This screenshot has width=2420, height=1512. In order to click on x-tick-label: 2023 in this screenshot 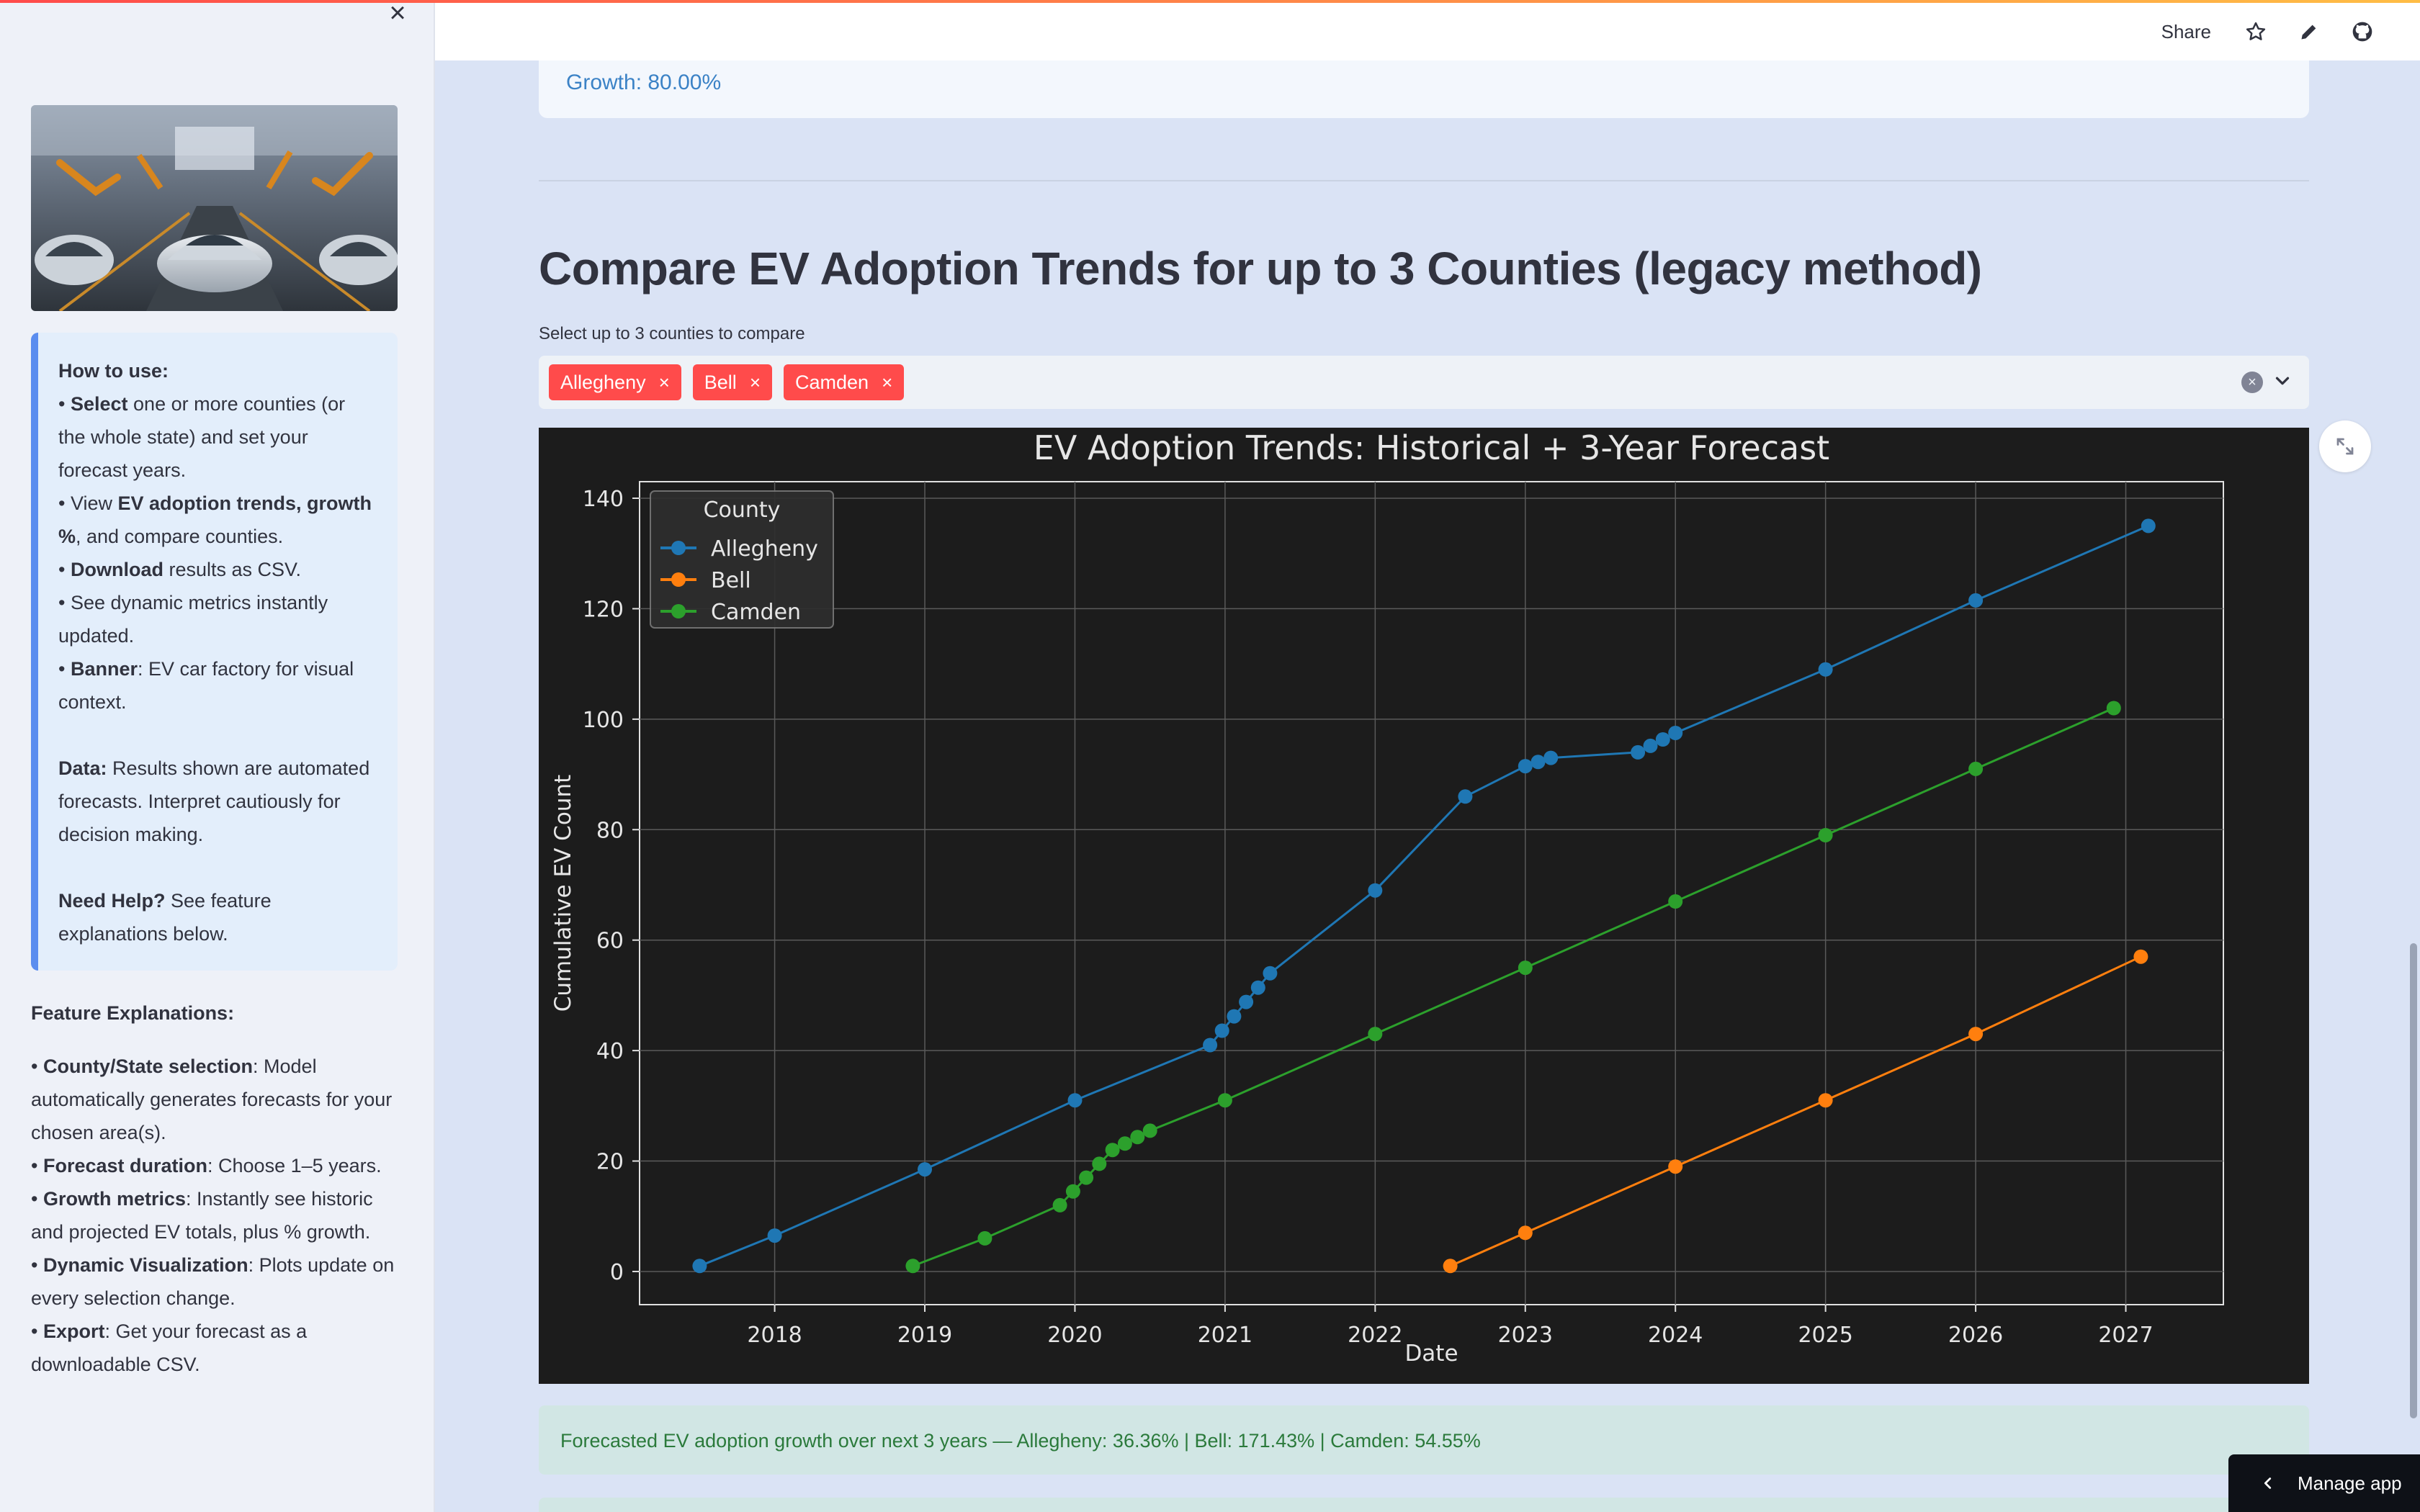, I will do `click(1525, 1335)`.